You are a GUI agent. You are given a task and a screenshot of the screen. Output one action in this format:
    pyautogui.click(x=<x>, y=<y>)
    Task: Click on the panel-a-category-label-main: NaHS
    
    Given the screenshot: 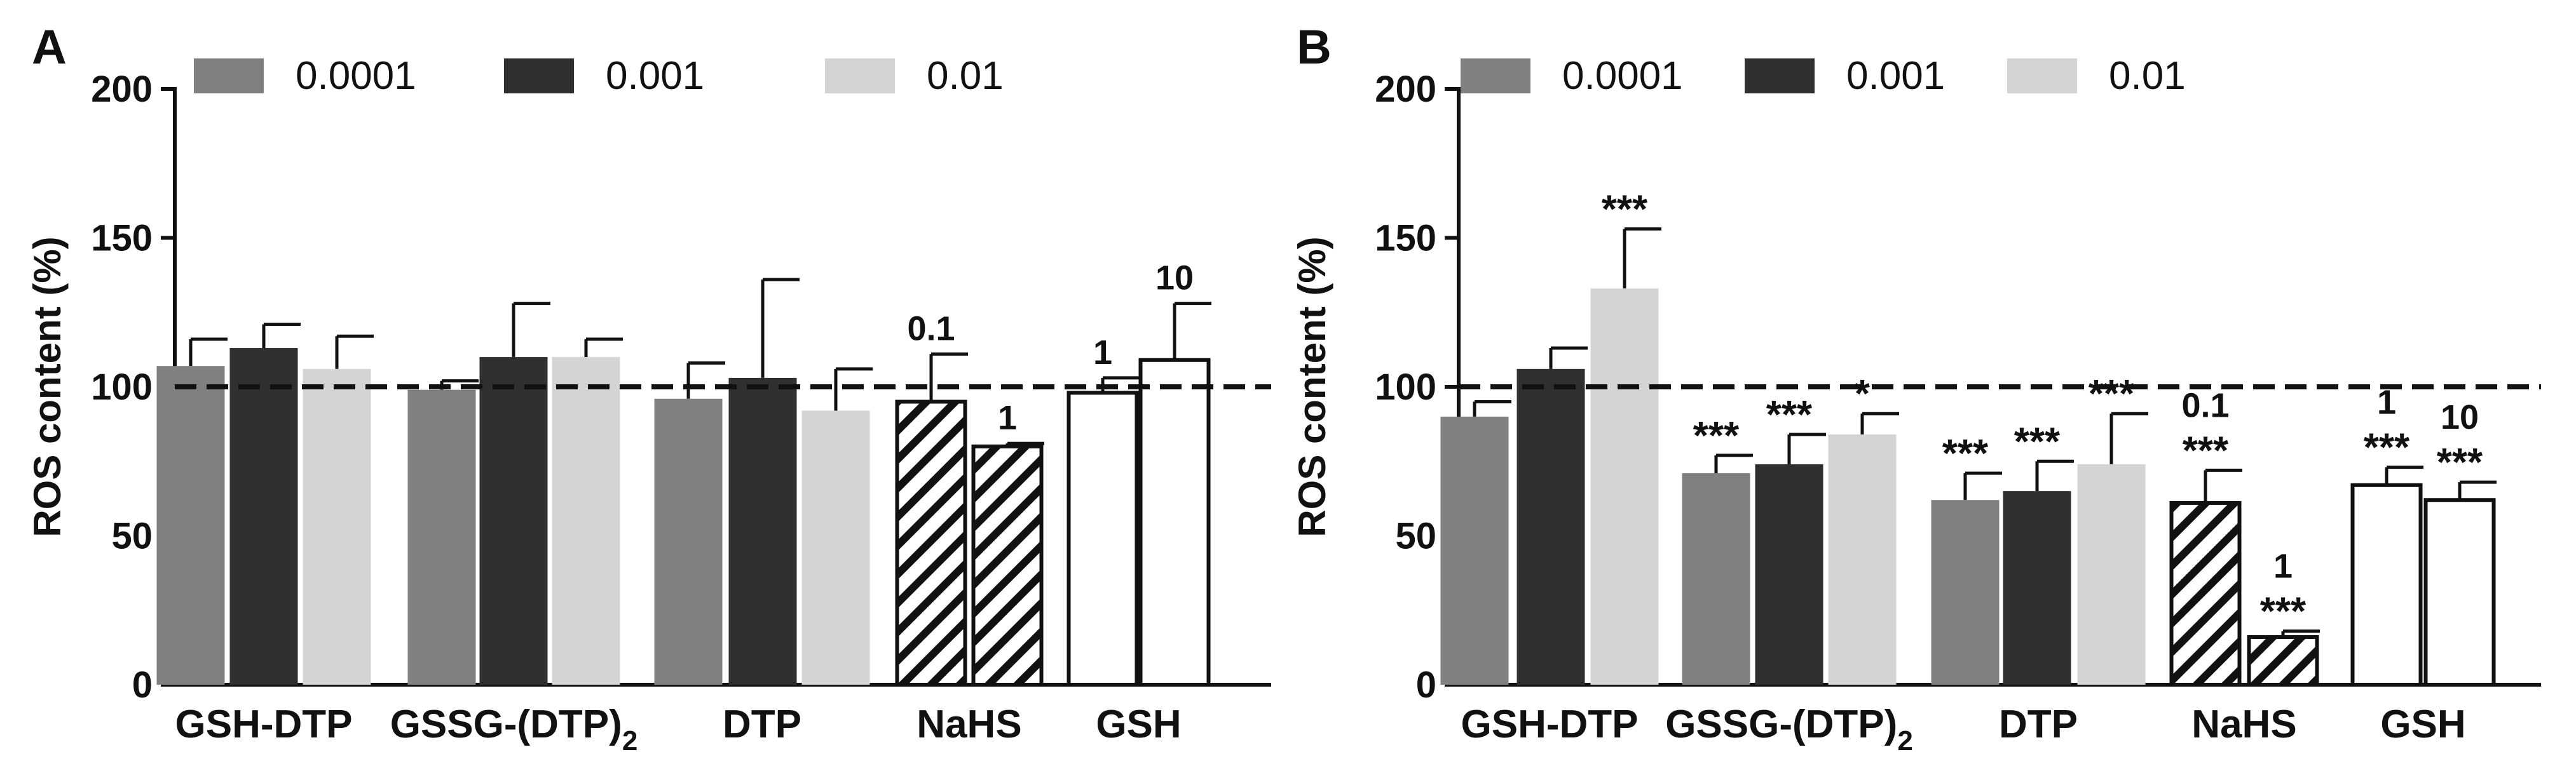 What is the action you would take?
    pyautogui.click(x=969, y=724)
    